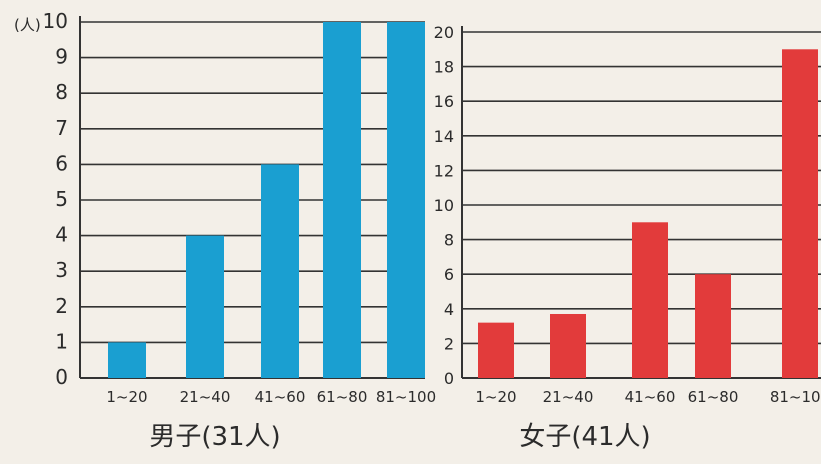  Describe the element at coordinates (584, 437) in the screenshot. I see `chart-title: 女子(41人)` at that location.